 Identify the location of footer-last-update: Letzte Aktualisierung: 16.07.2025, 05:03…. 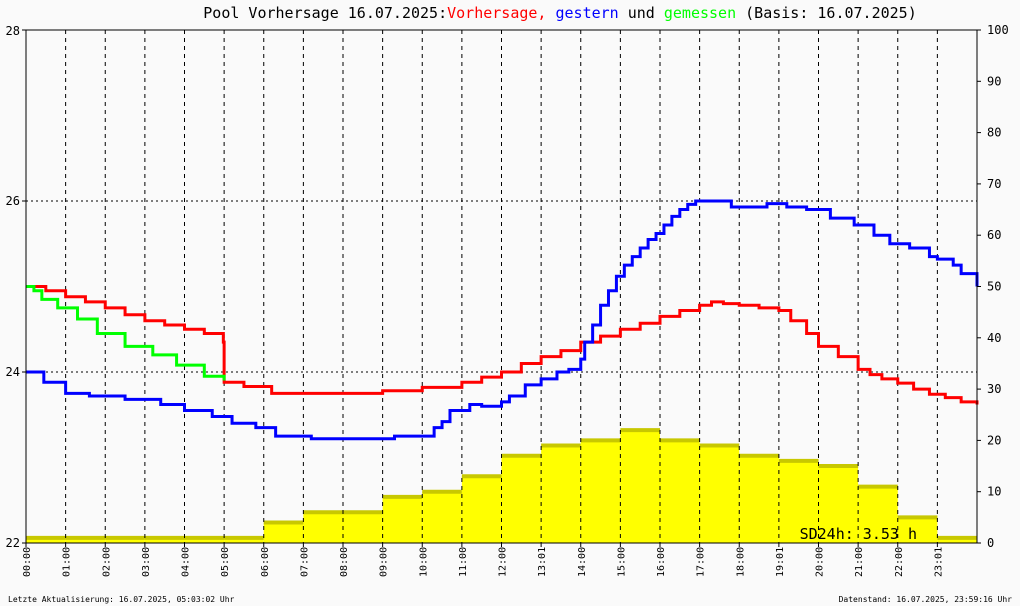
(121, 599).